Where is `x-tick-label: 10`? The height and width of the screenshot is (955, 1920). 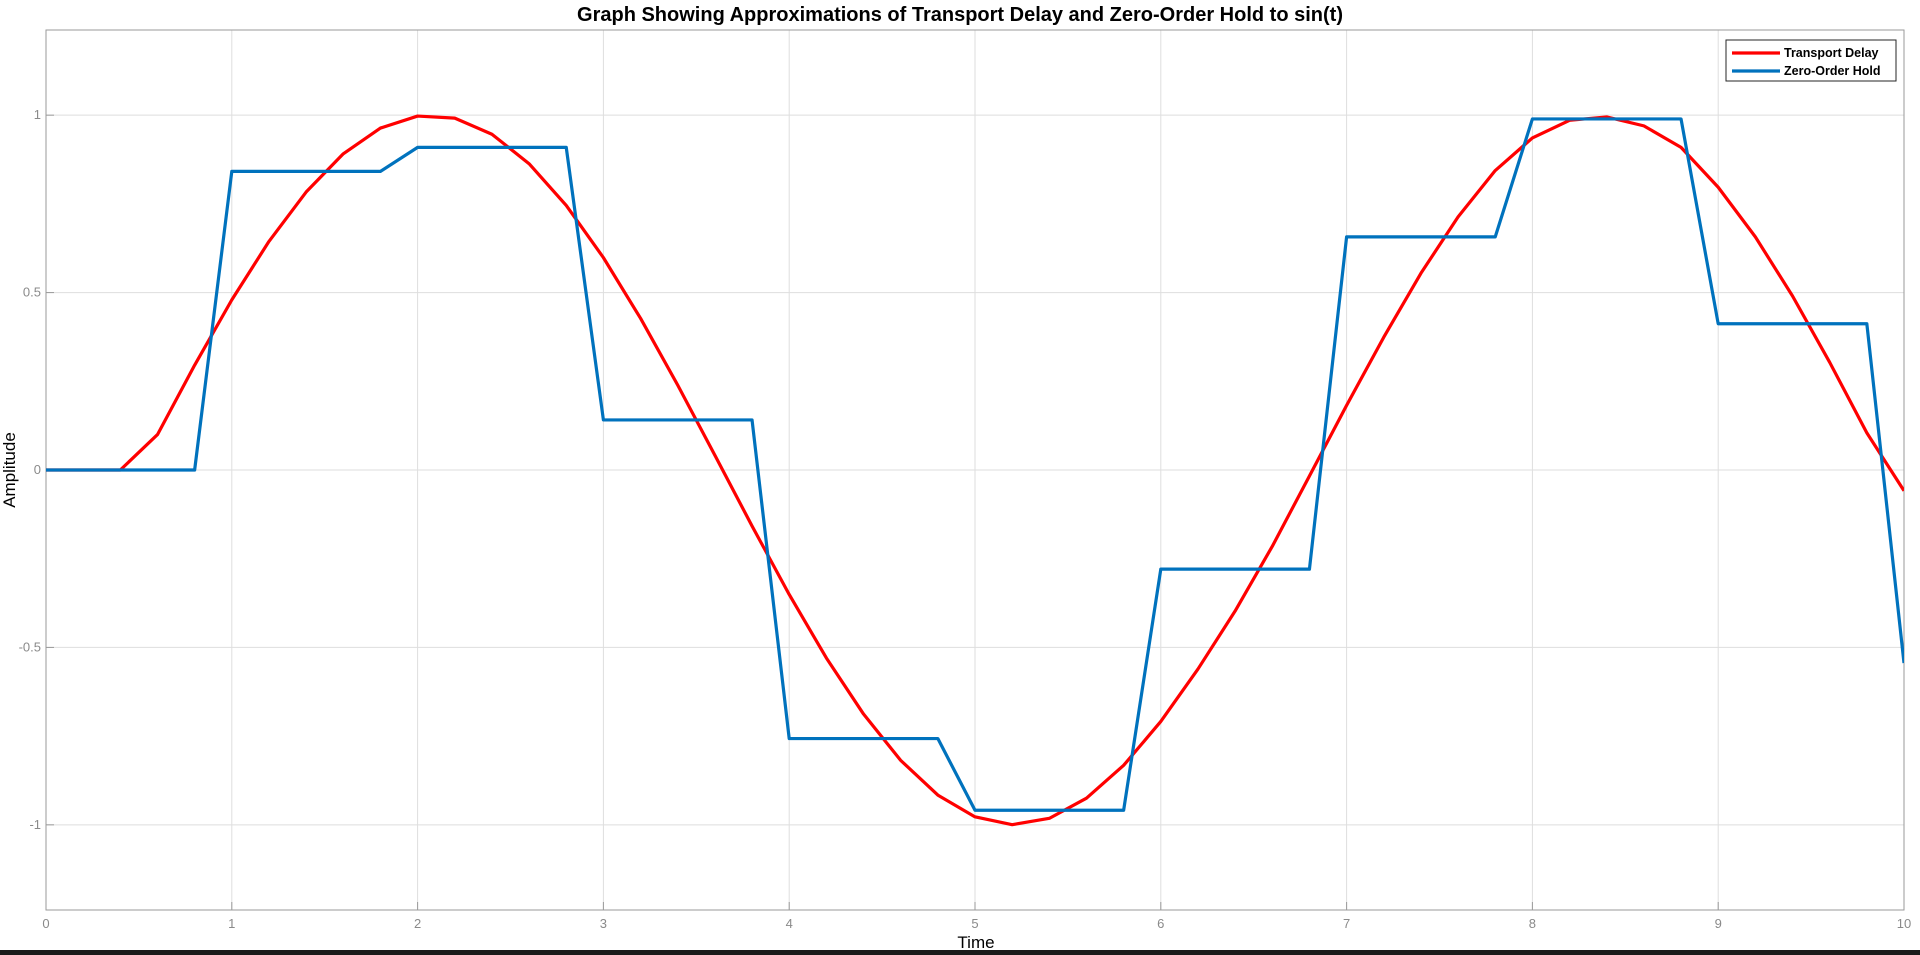 x-tick-label: 10 is located at coordinates (1904, 923).